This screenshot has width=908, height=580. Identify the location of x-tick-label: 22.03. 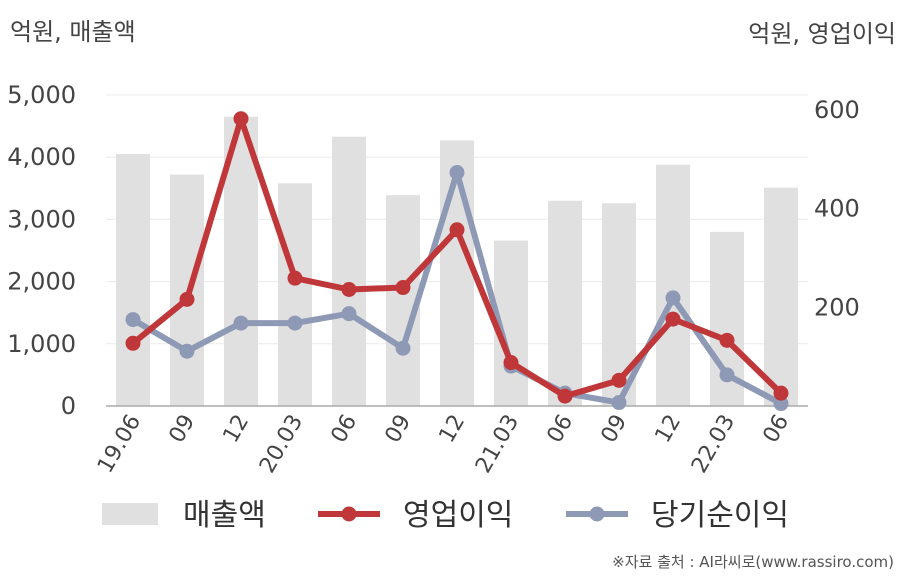
(713, 444).